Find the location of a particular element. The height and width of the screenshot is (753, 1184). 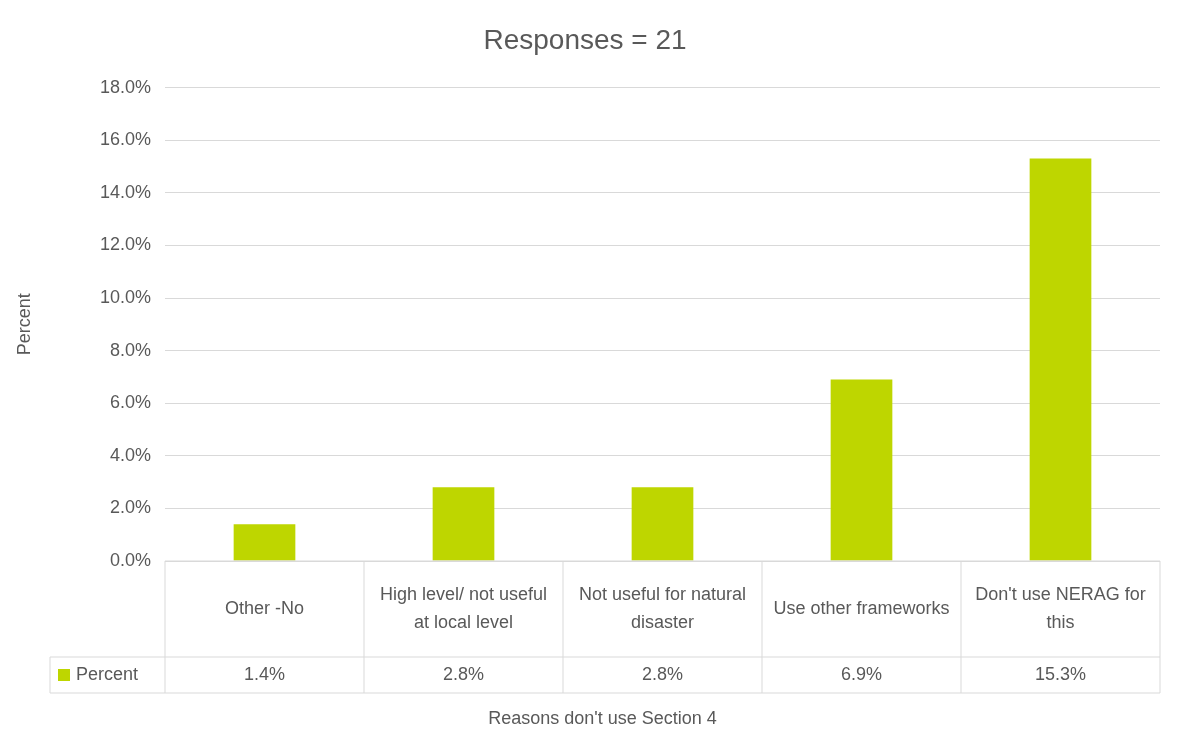

y-tick-label: 8.0% is located at coordinates (130, 349).